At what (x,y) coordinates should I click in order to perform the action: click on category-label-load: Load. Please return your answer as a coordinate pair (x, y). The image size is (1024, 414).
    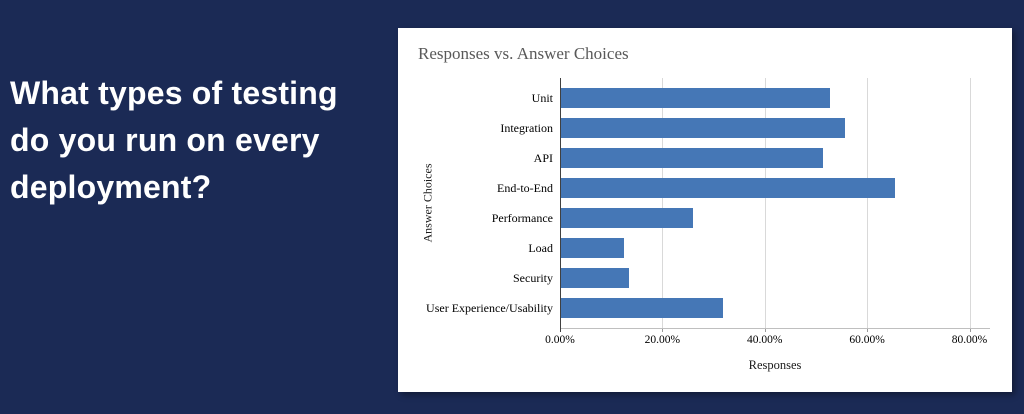
    Looking at the image, I should click on (540, 247).